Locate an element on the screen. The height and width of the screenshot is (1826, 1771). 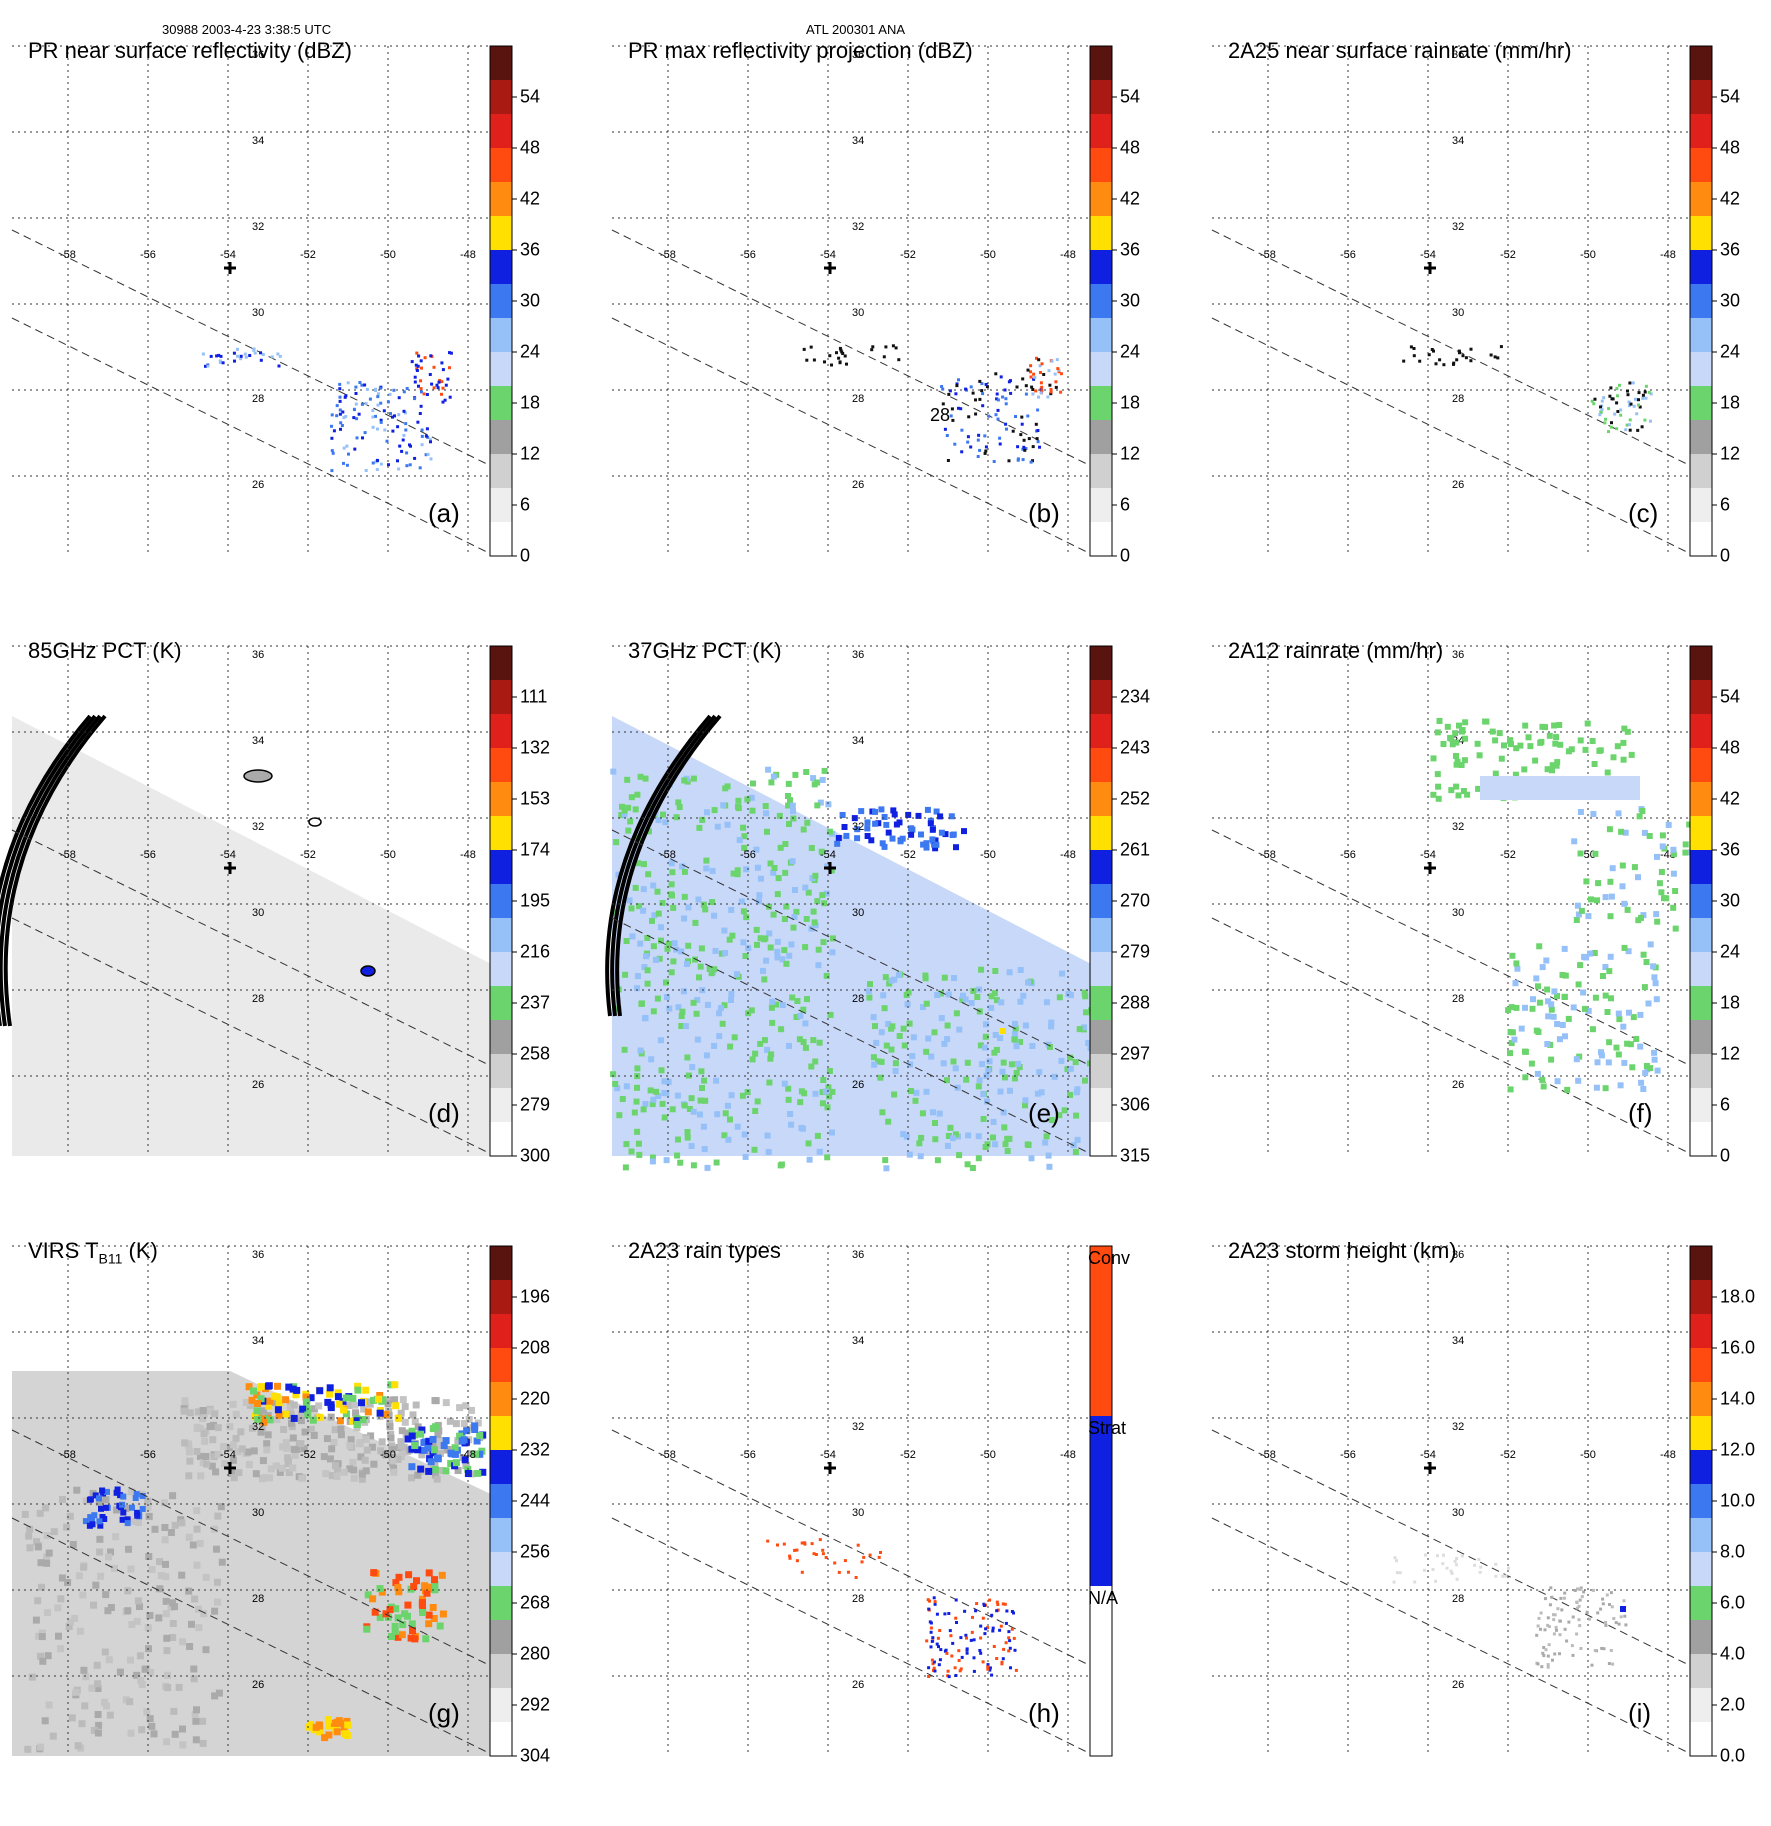
lat-label: 28 is located at coordinates (1458, 999).